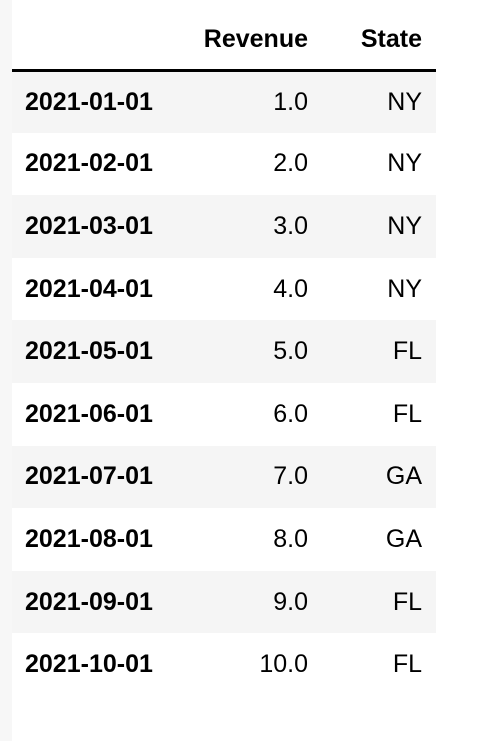  What do you see at coordinates (106, 41) in the screenshot?
I see `index-header-cell` at bounding box center [106, 41].